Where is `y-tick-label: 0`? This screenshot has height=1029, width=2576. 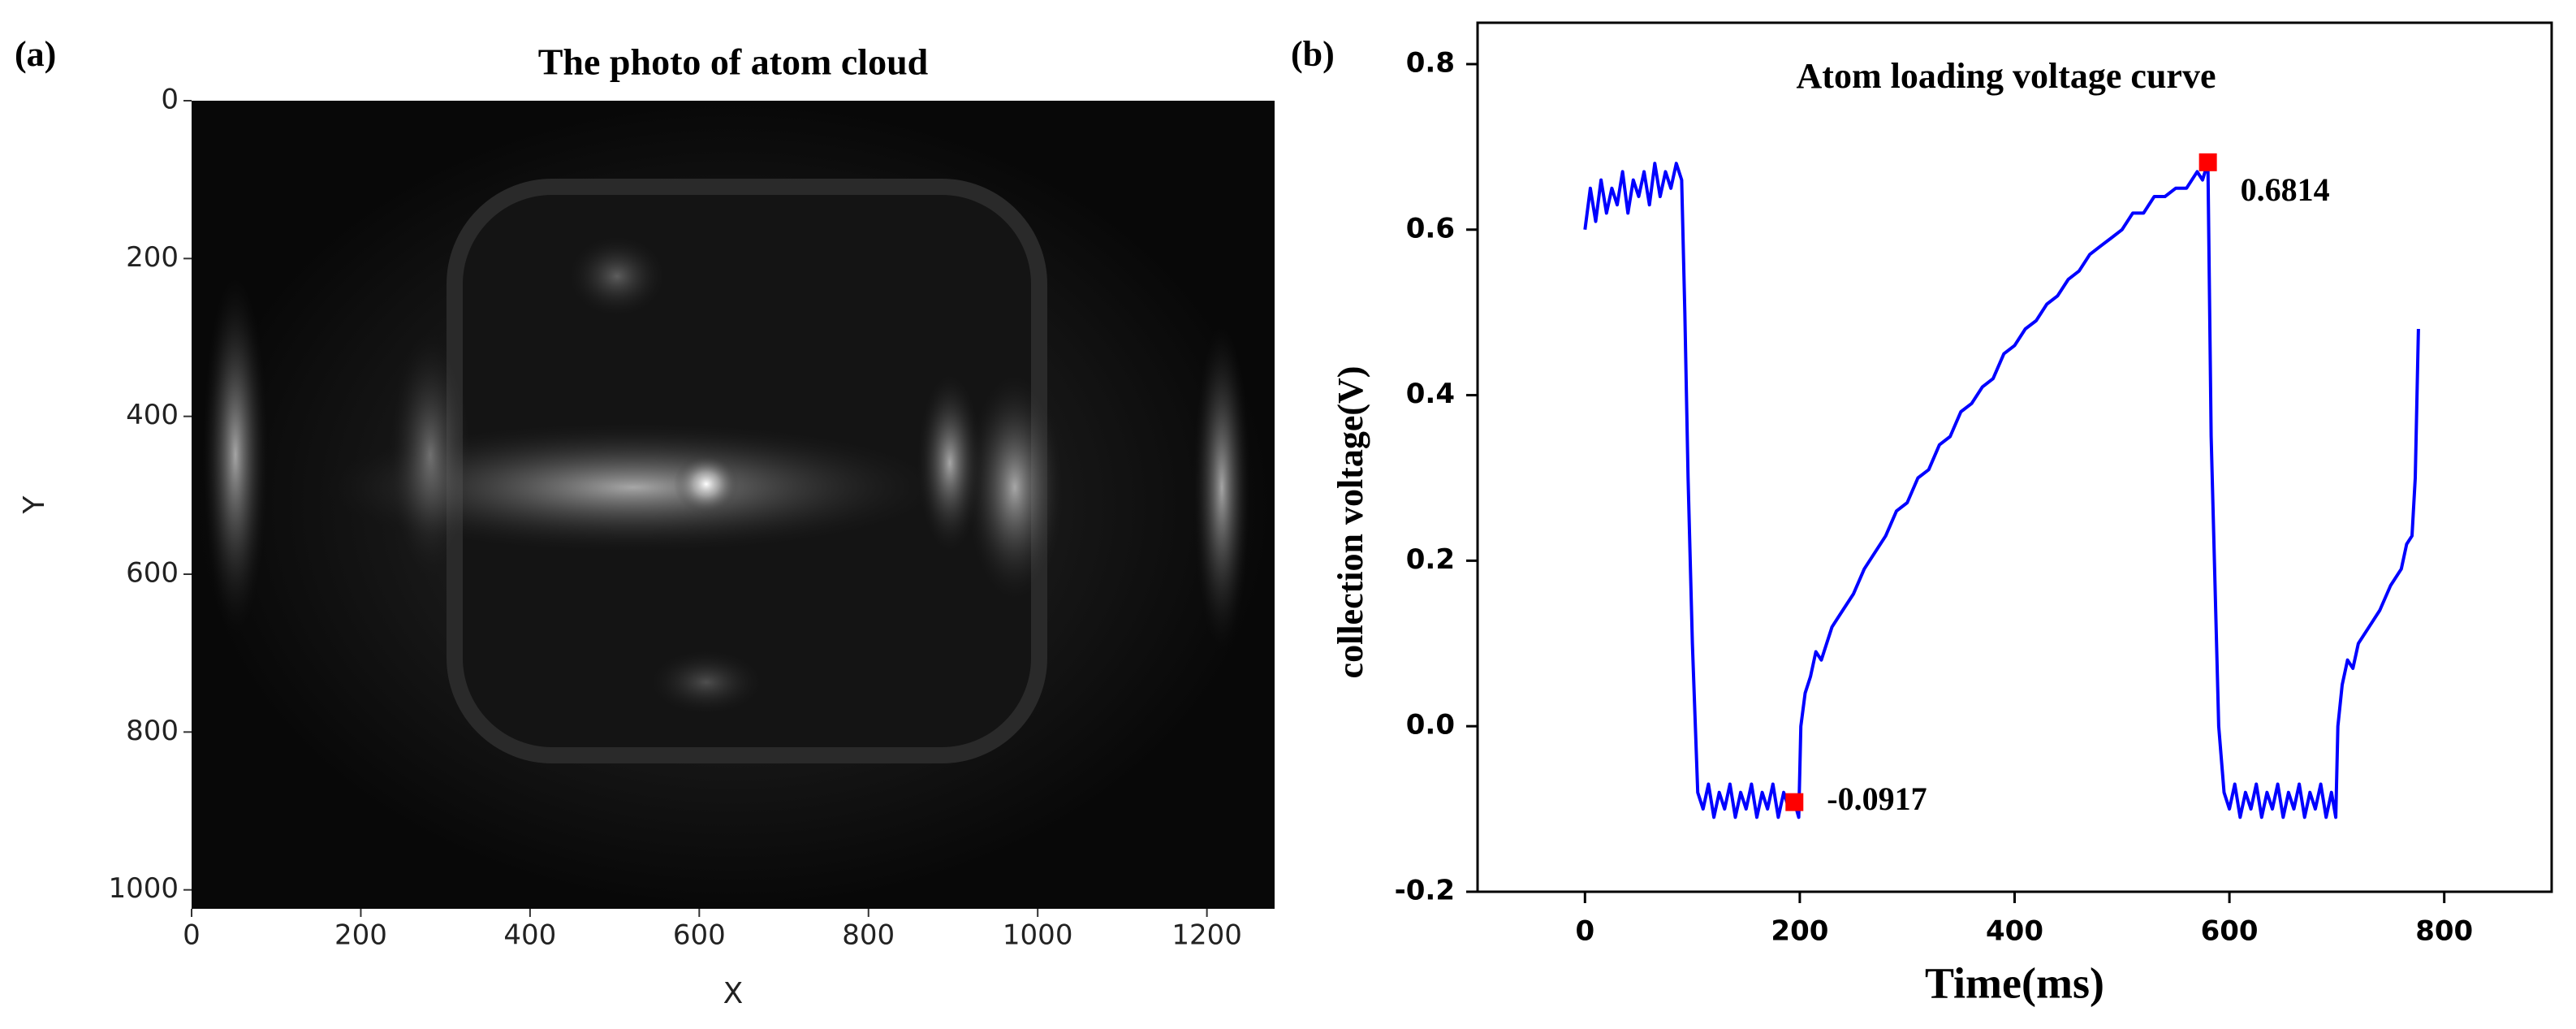 y-tick-label: 0 is located at coordinates (170, 100).